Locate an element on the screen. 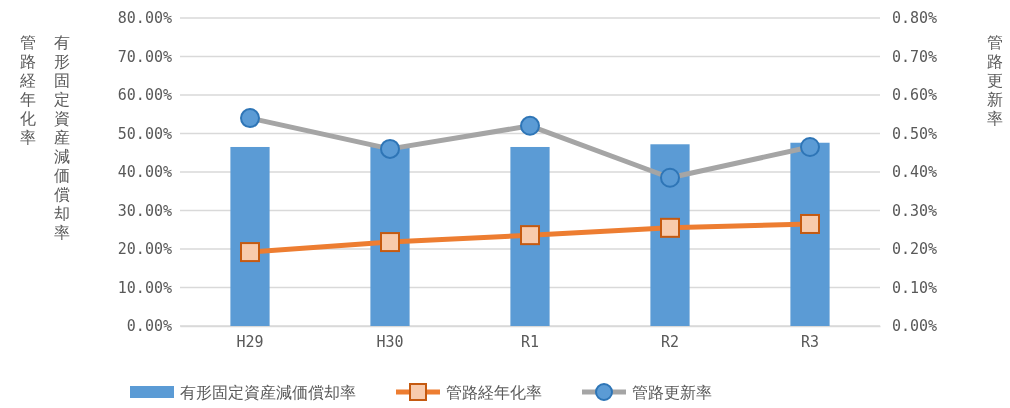 The height and width of the screenshot is (408, 1010). x-tick-label: R2 is located at coordinates (670, 341).